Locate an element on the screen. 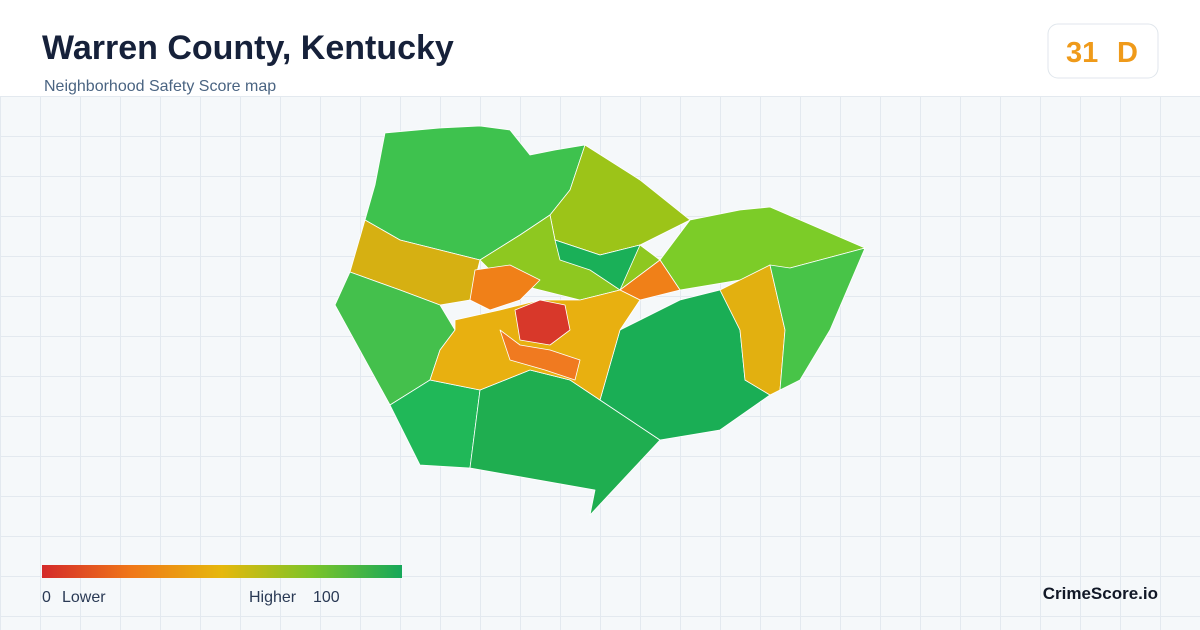 The width and height of the screenshot is (1200, 630). legend-max: 100 is located at coordinates (326, 597).